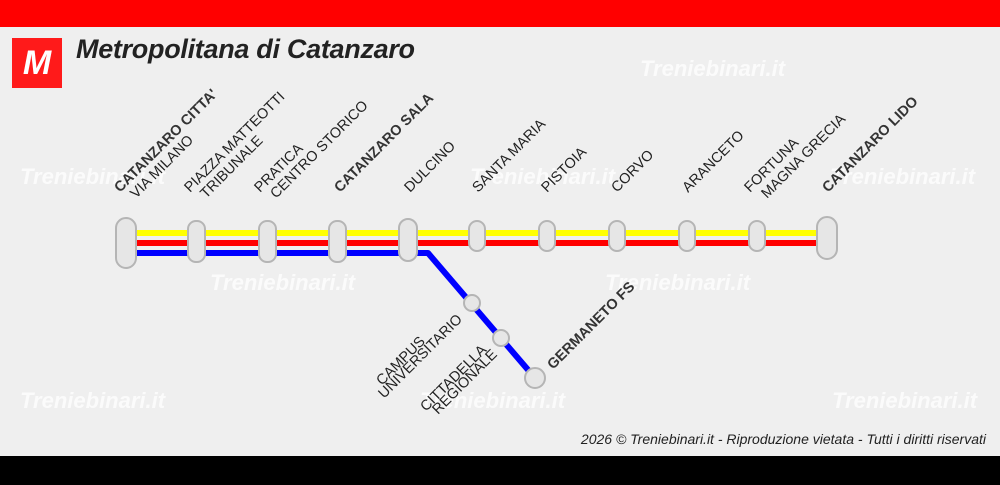  Describe the element at coordinates (500, 13) in the screenshot. I see `top-red-bar` at that location.